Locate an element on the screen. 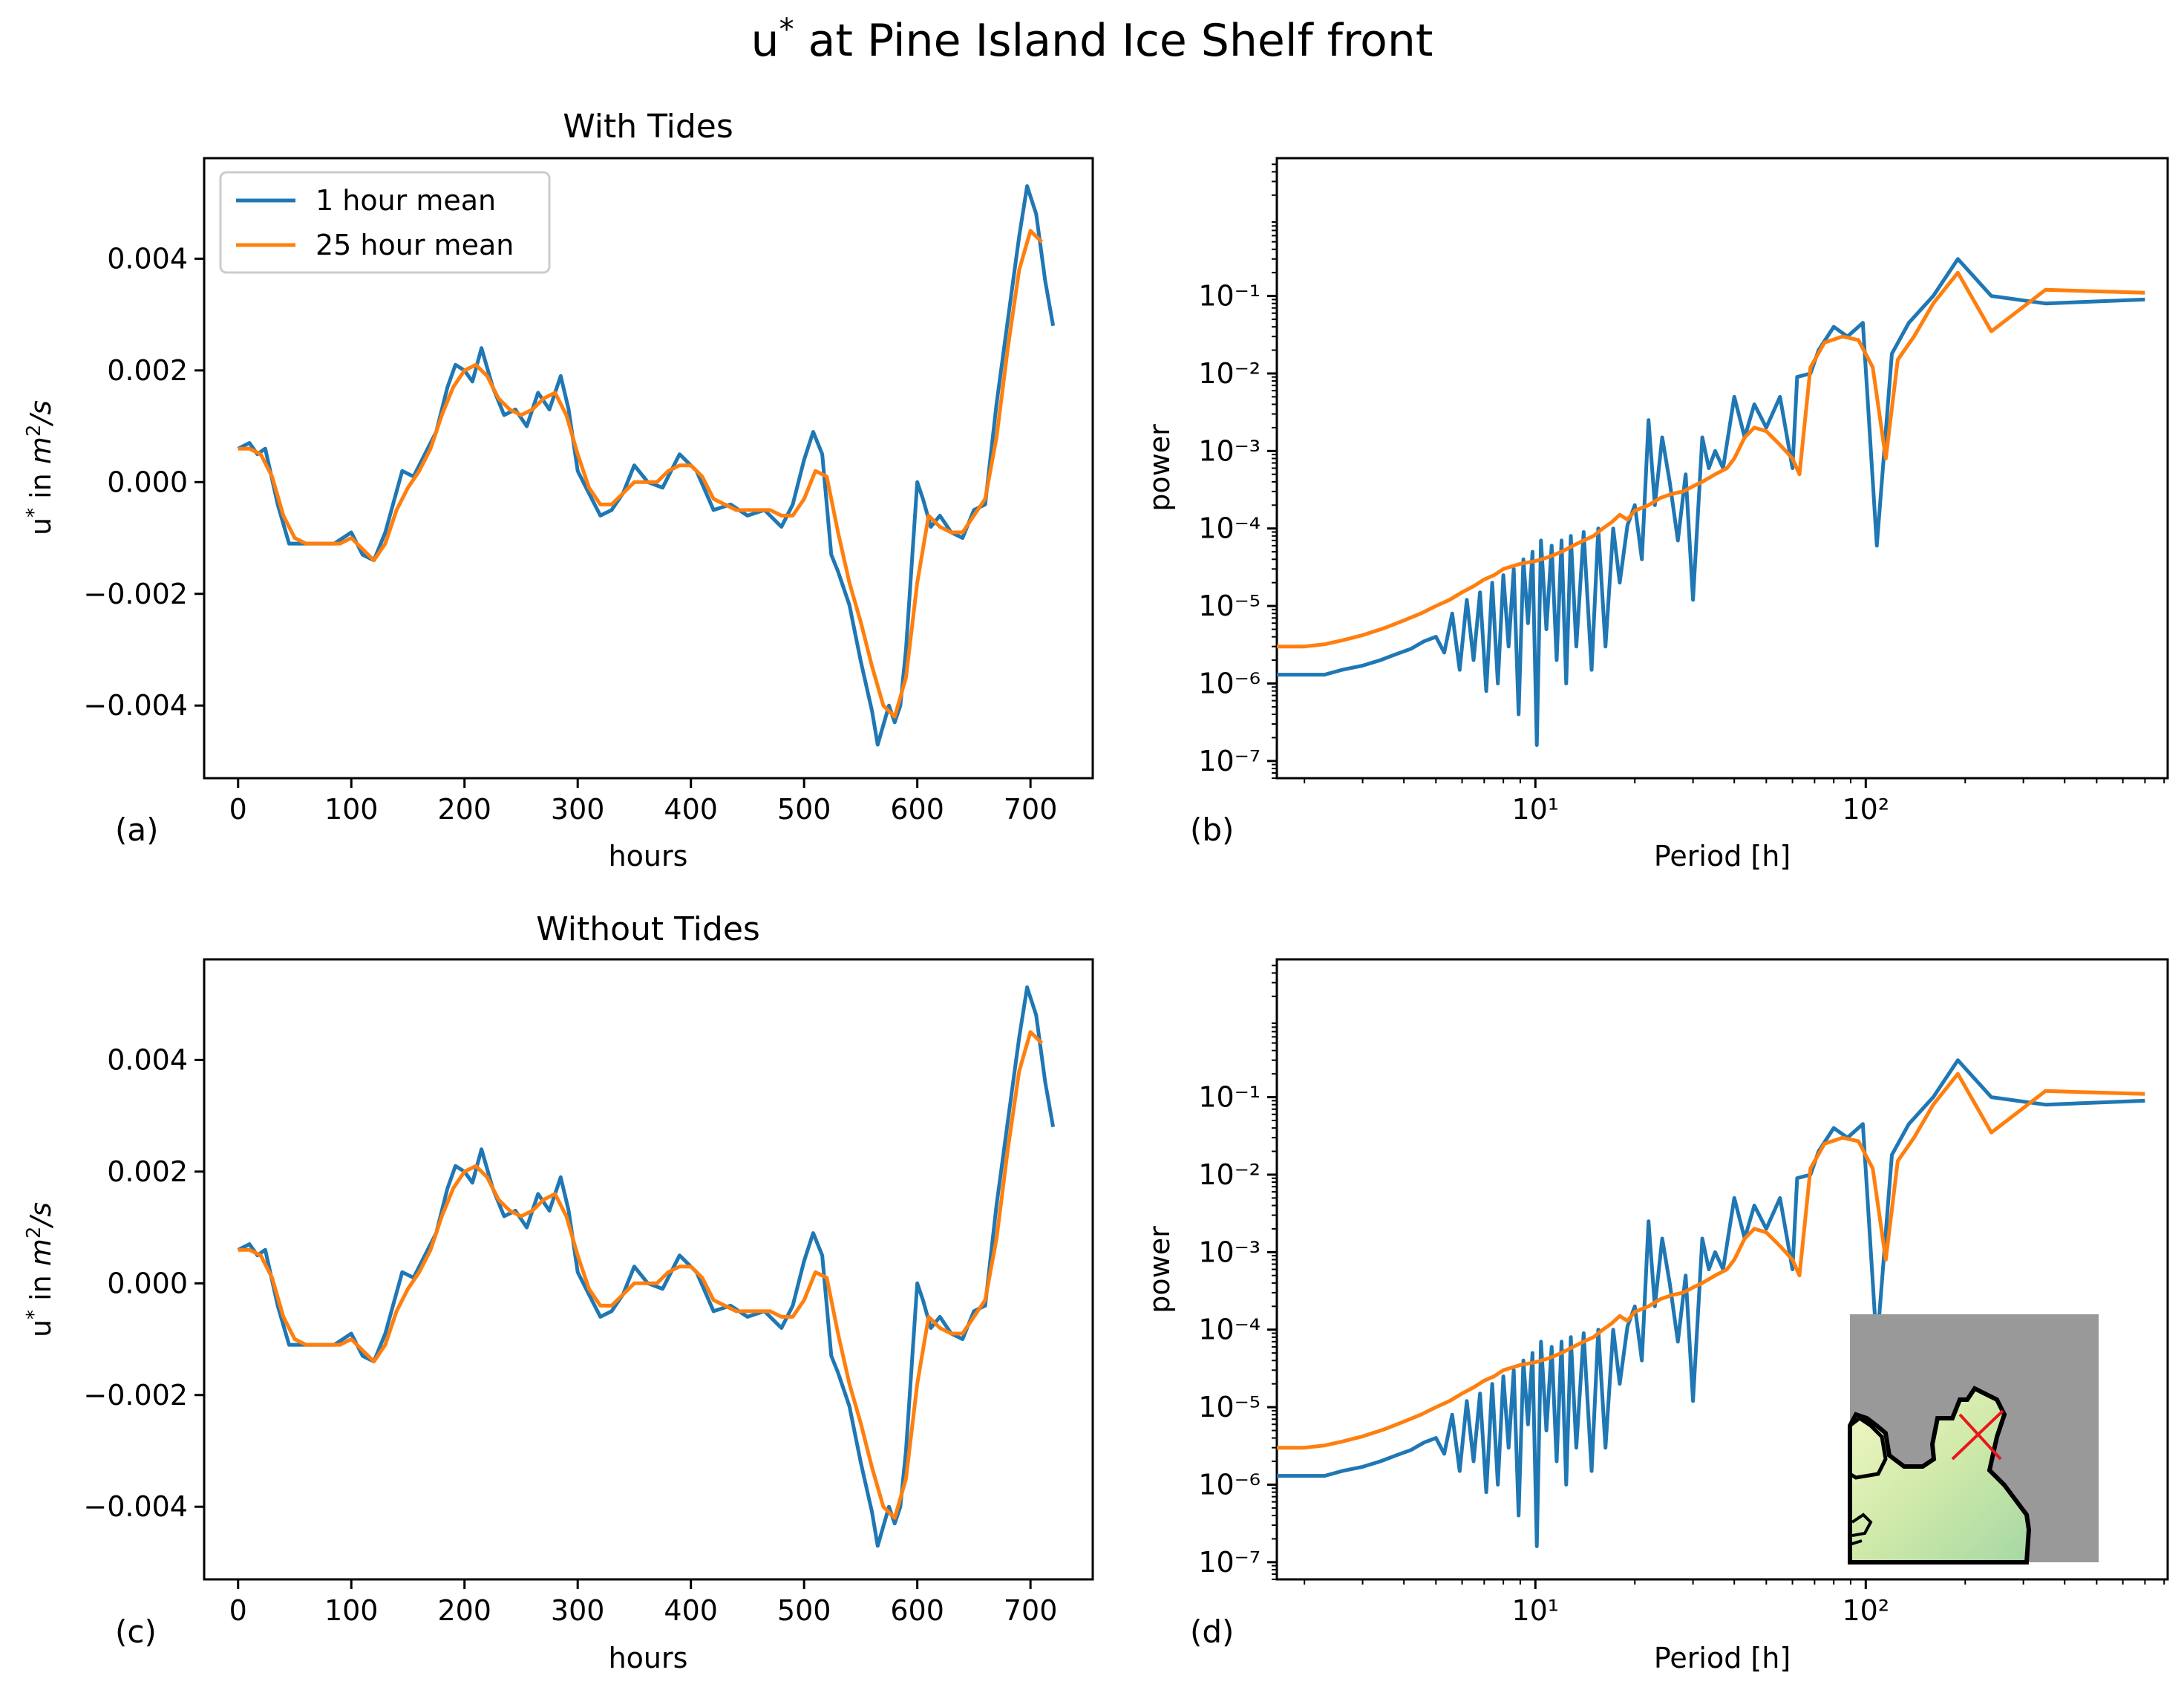 This screenshot has height=1690, width=2184. panel-b-series-1h-line is located at coordinates (1711, 502).